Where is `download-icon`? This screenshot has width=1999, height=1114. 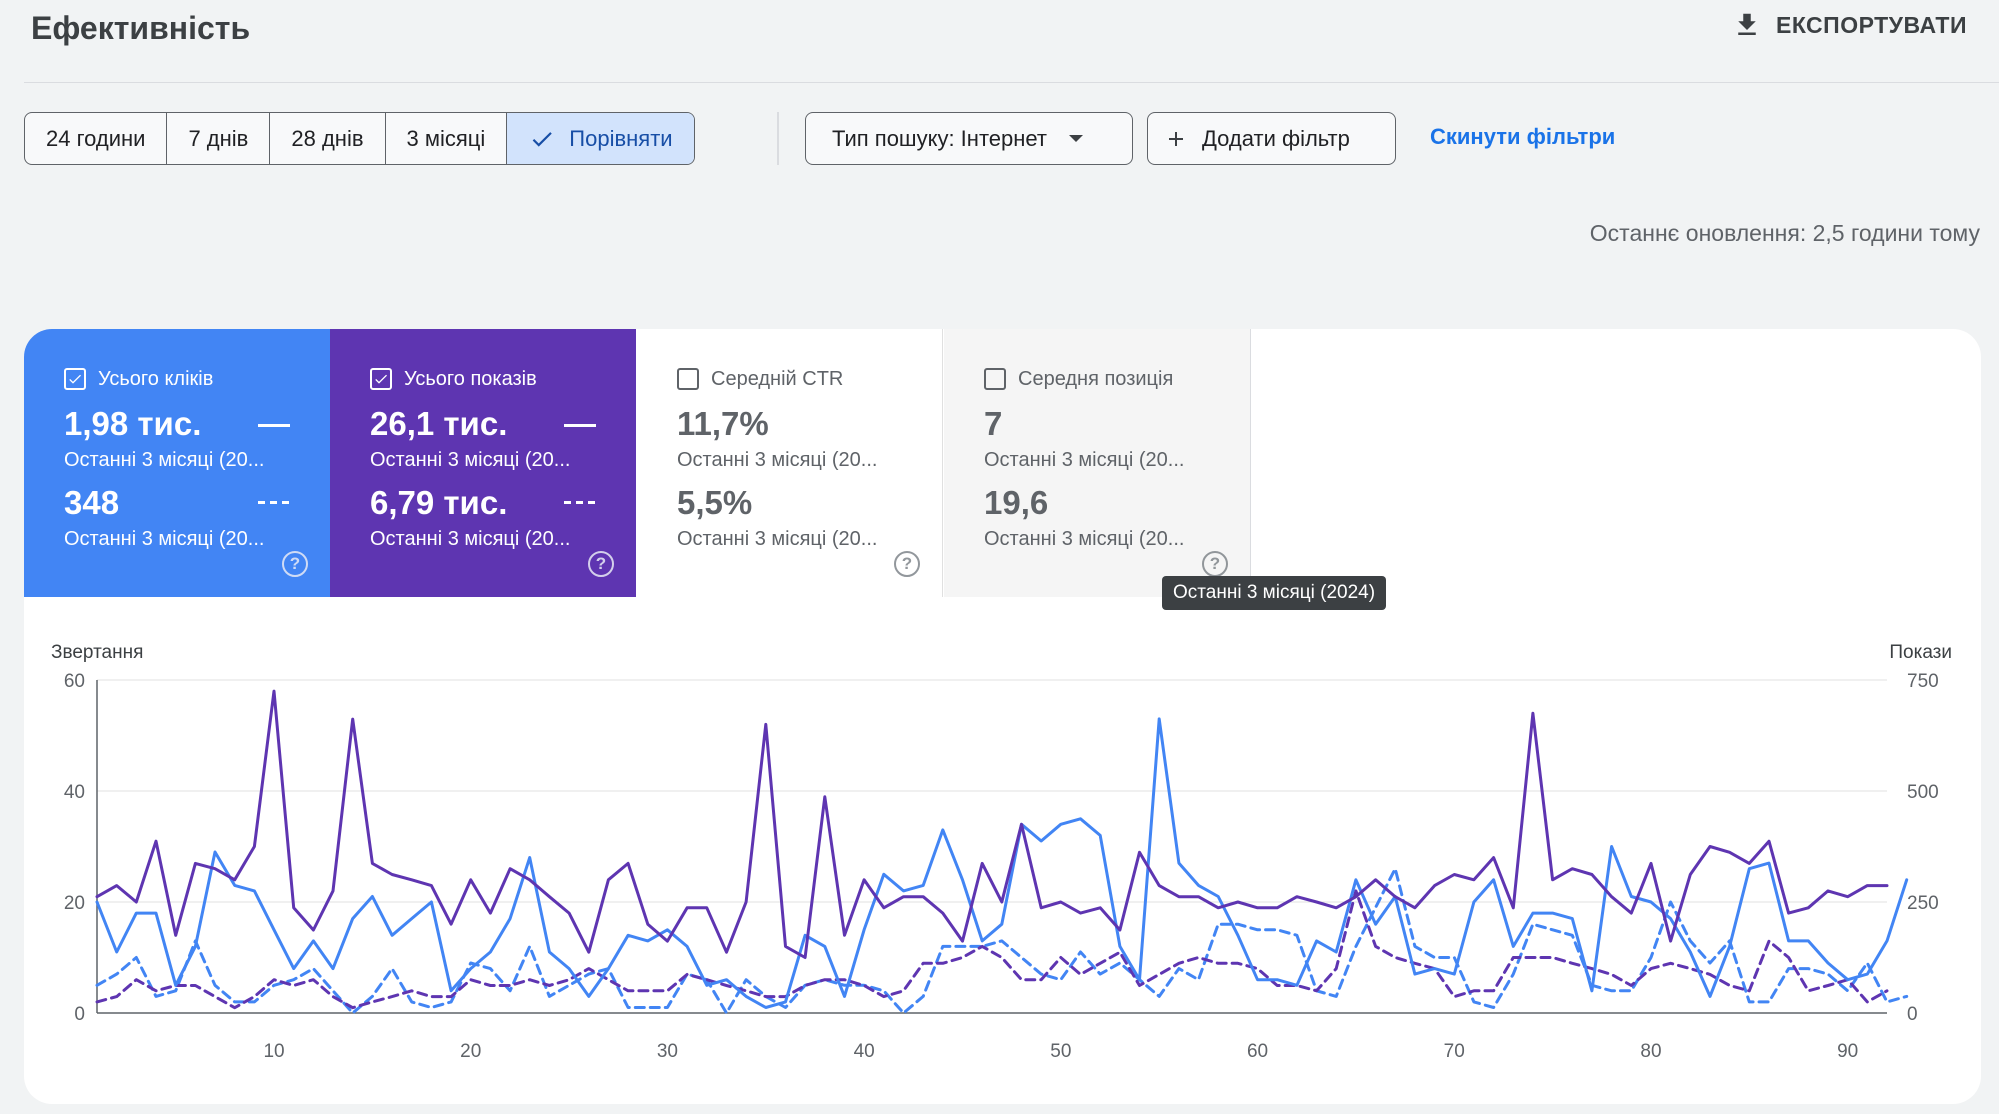
download-icon is located at coordinates (1747, 24).